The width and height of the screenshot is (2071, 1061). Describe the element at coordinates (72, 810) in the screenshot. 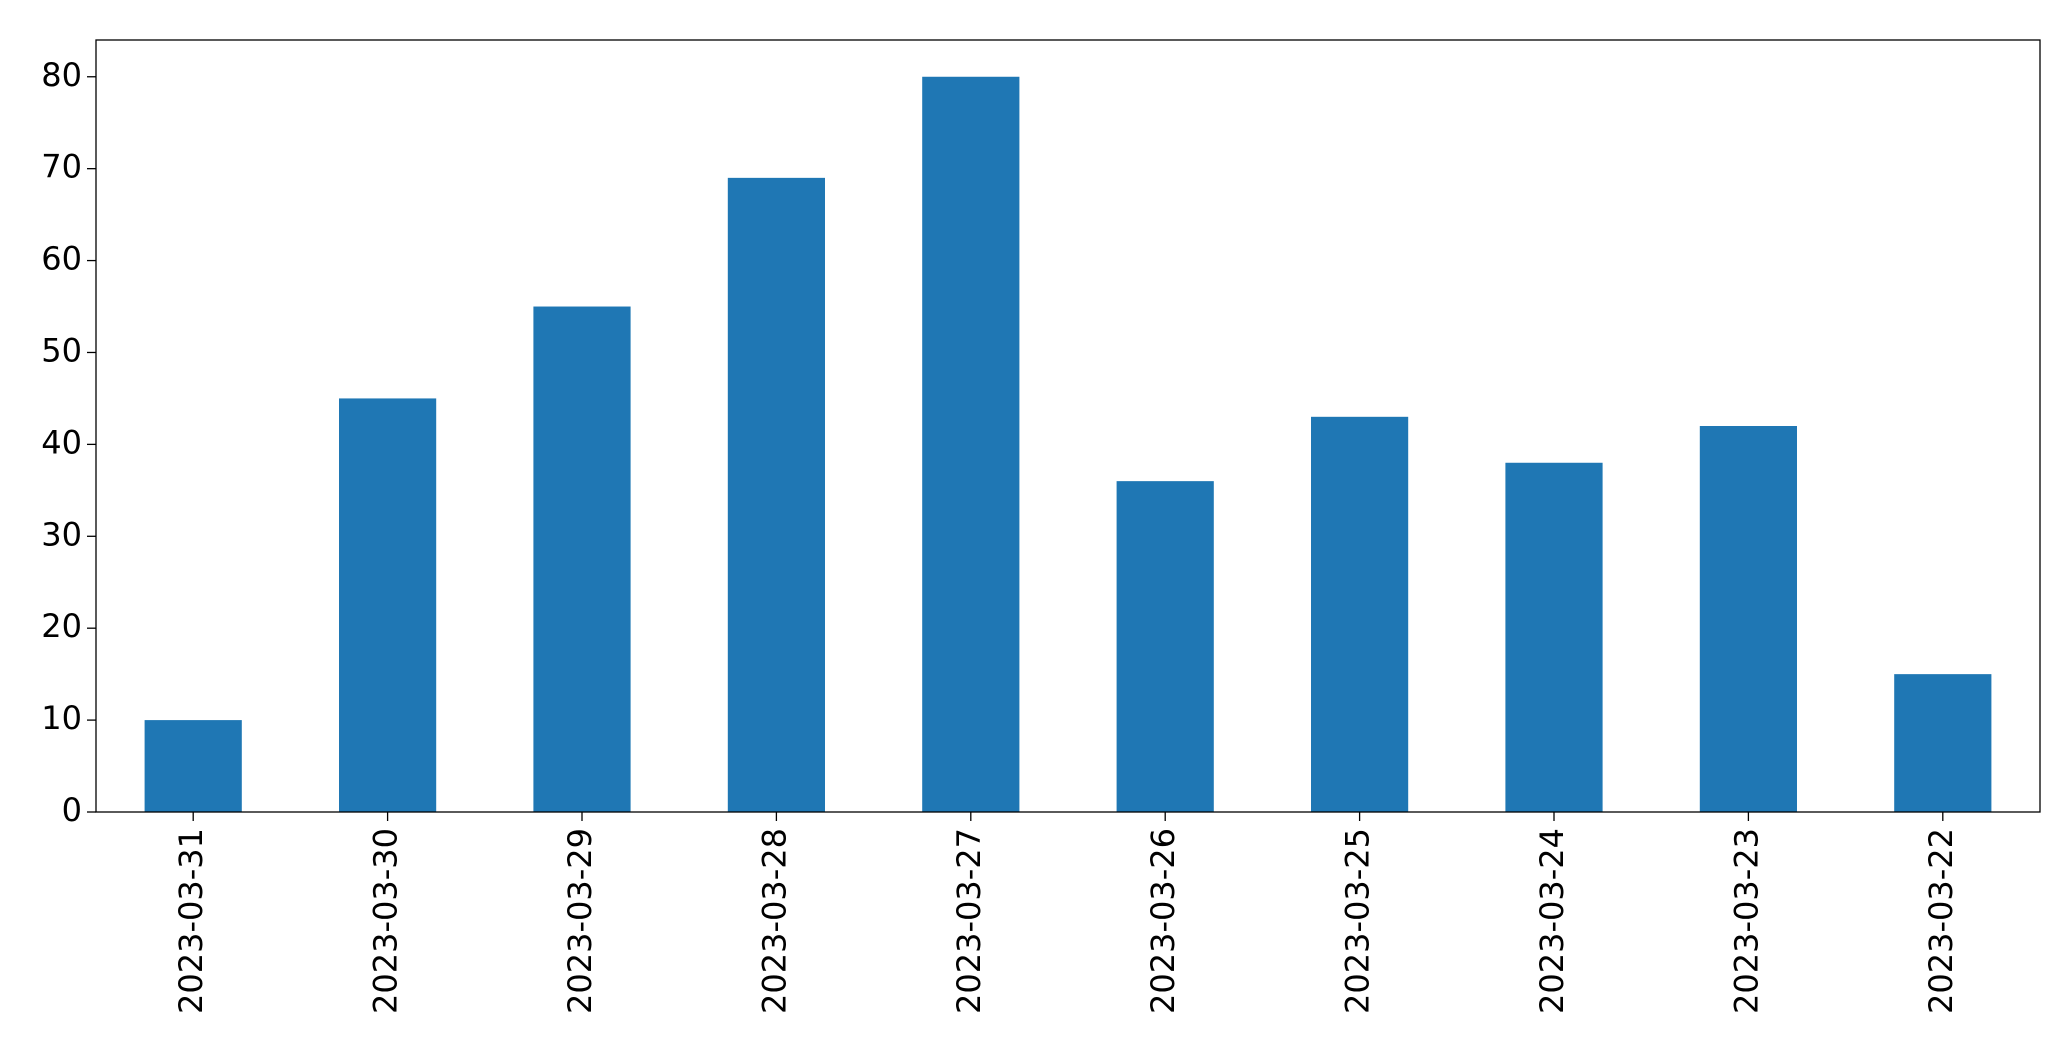

I see `y-tick-label: 0` at that location.